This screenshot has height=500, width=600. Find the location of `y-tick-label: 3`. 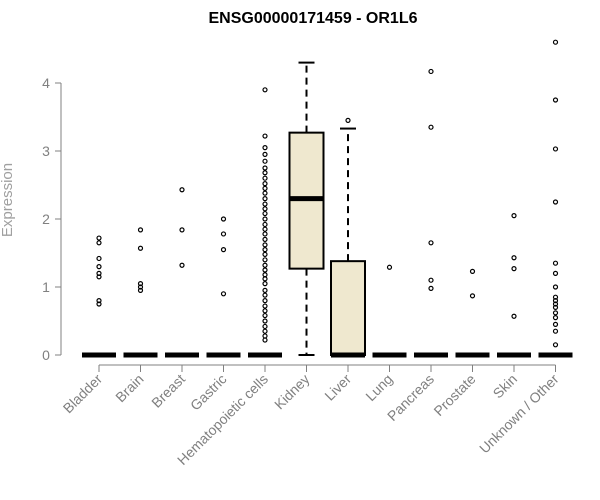

y-tick-label: 3 is located at coordinates (46, 151).